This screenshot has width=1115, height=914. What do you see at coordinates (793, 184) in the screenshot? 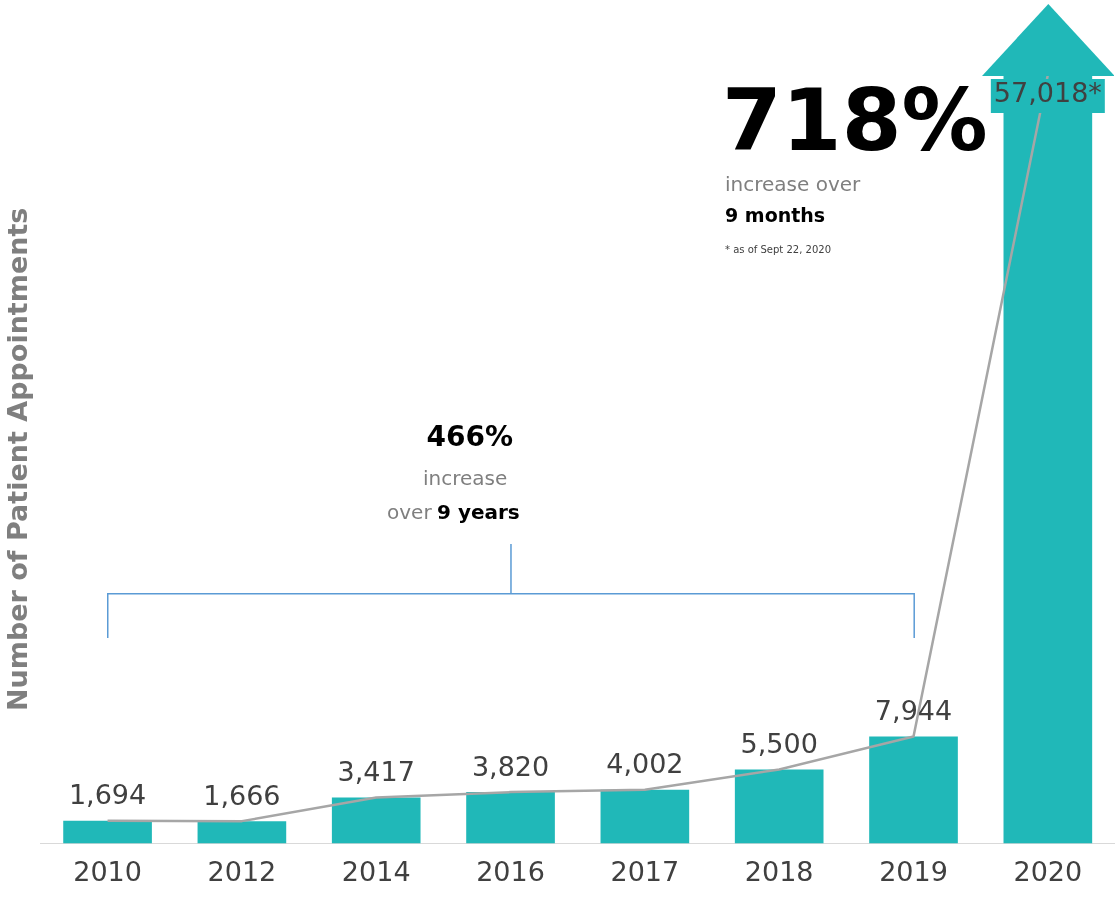
I see `annotation: increase over` at bounding box center [793, 184].